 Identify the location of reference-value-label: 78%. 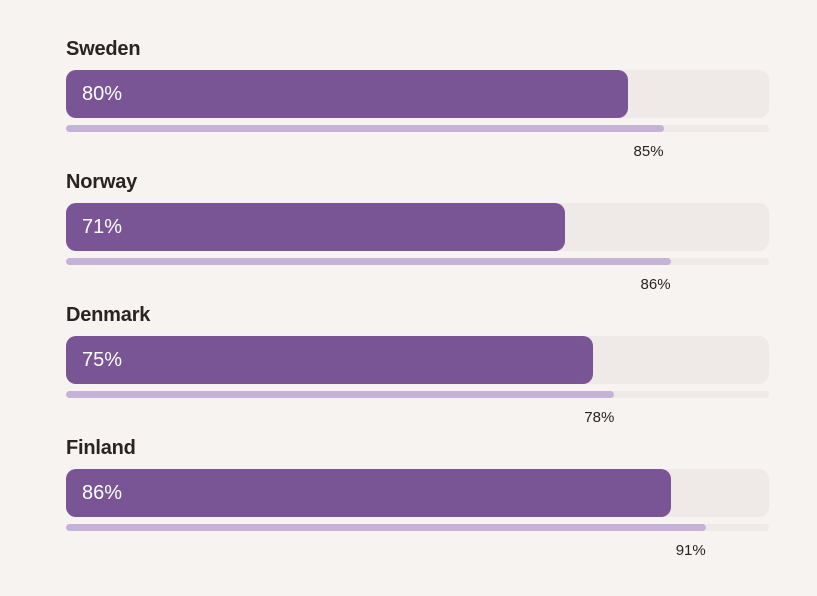
(599, 417).